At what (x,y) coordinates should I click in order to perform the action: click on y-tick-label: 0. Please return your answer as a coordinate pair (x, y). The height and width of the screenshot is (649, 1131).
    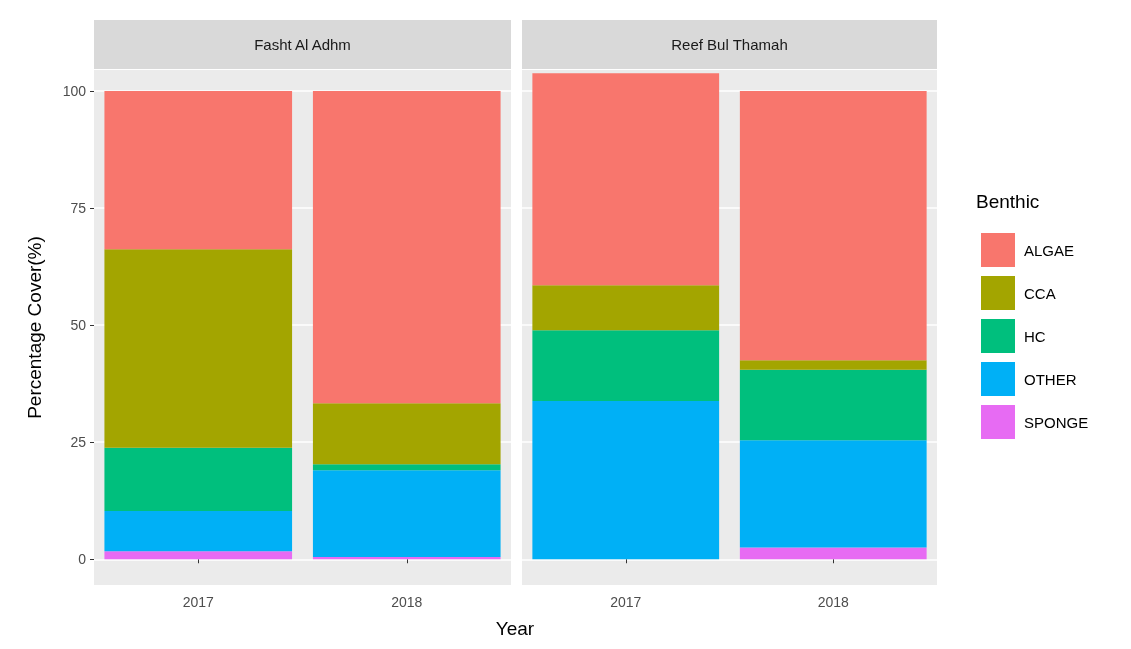
    Looking at the image, I should click on (82, 559).